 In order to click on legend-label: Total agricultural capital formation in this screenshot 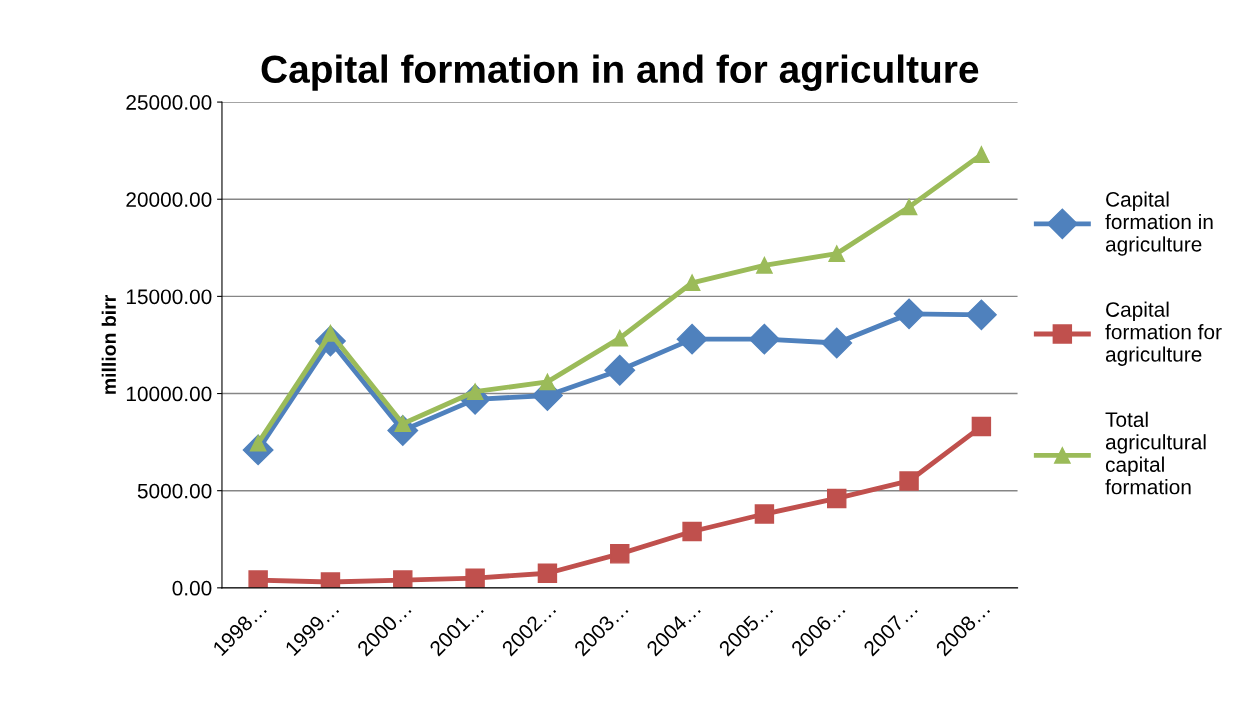, I will do `click(1155, 453)`.